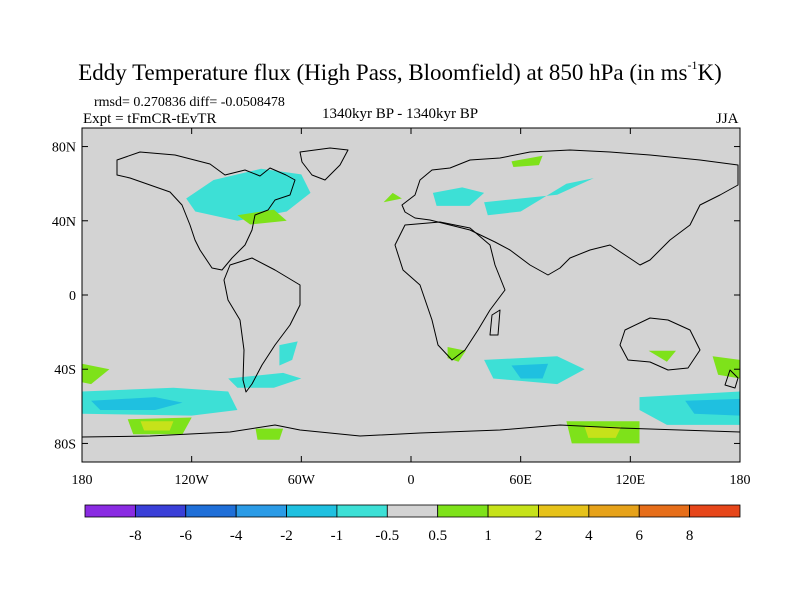 This screenshot has width=800, height=600. I want to click on coast-australia, so click(660, 344).